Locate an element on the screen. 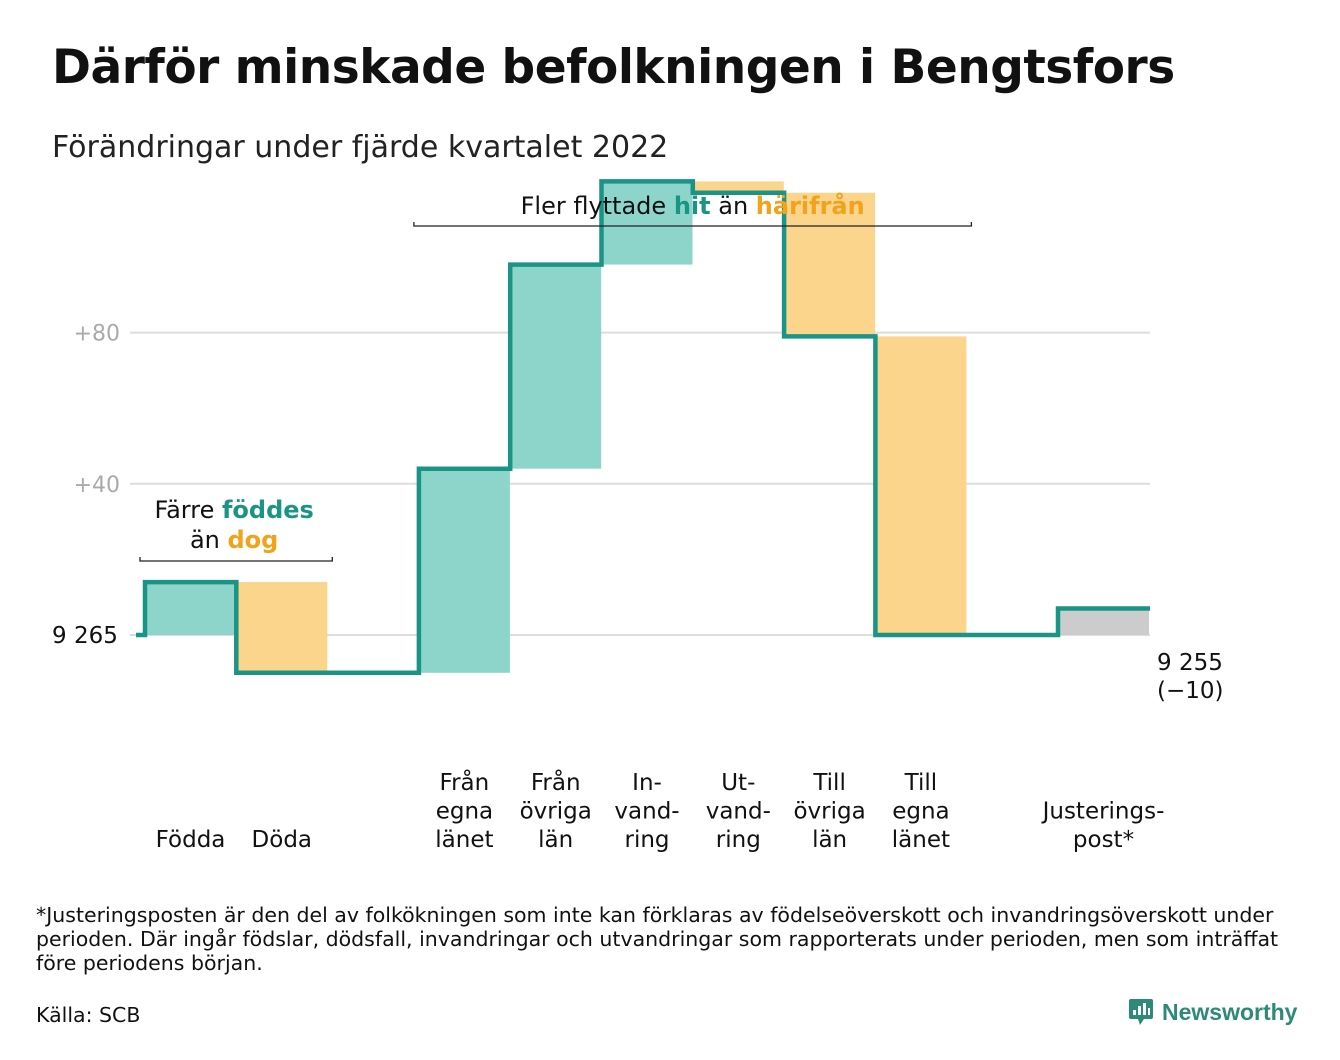  category-label-invandring: In- is located at coordinates (647, 783).